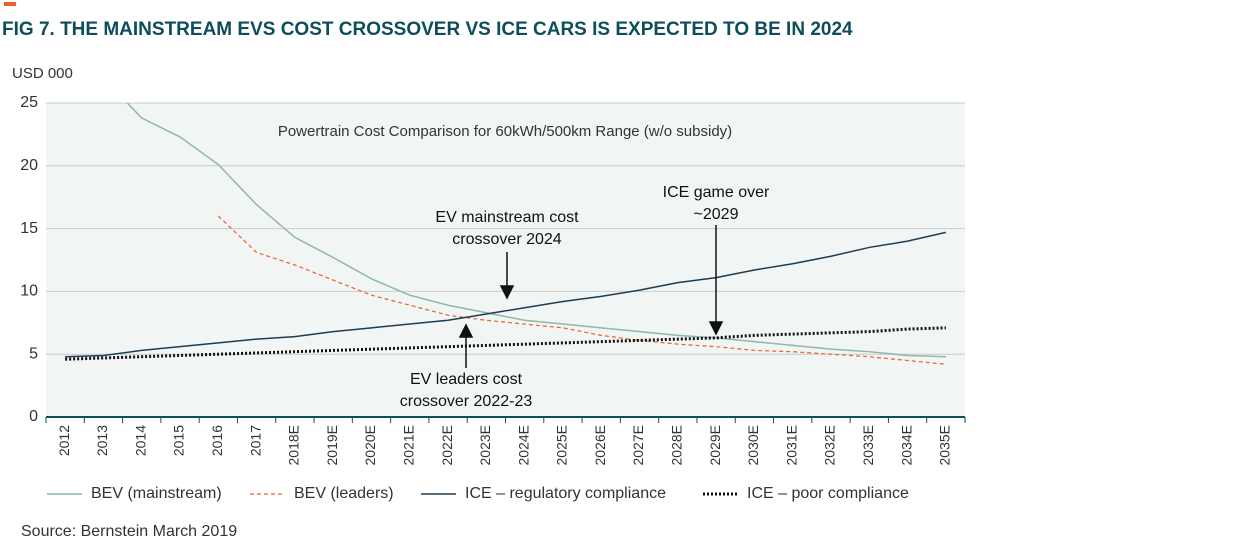 Image resolution: width=1233 pixels, height=544 pixels. What do you see at coordinates (466, 379) in the screenshot?
I see `annotation: EV leaders cost` at bounding box center [466, 379].